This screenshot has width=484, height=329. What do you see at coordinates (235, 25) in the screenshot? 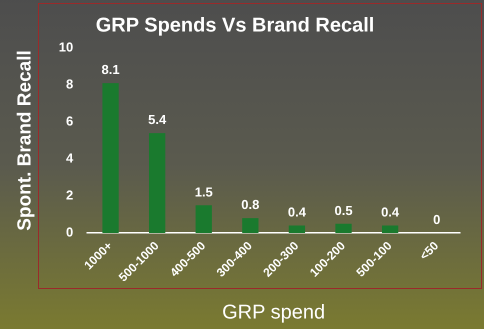
I see `chart-title: GRP Spends Vs Brand Recall` at bounding box center [235, 25].